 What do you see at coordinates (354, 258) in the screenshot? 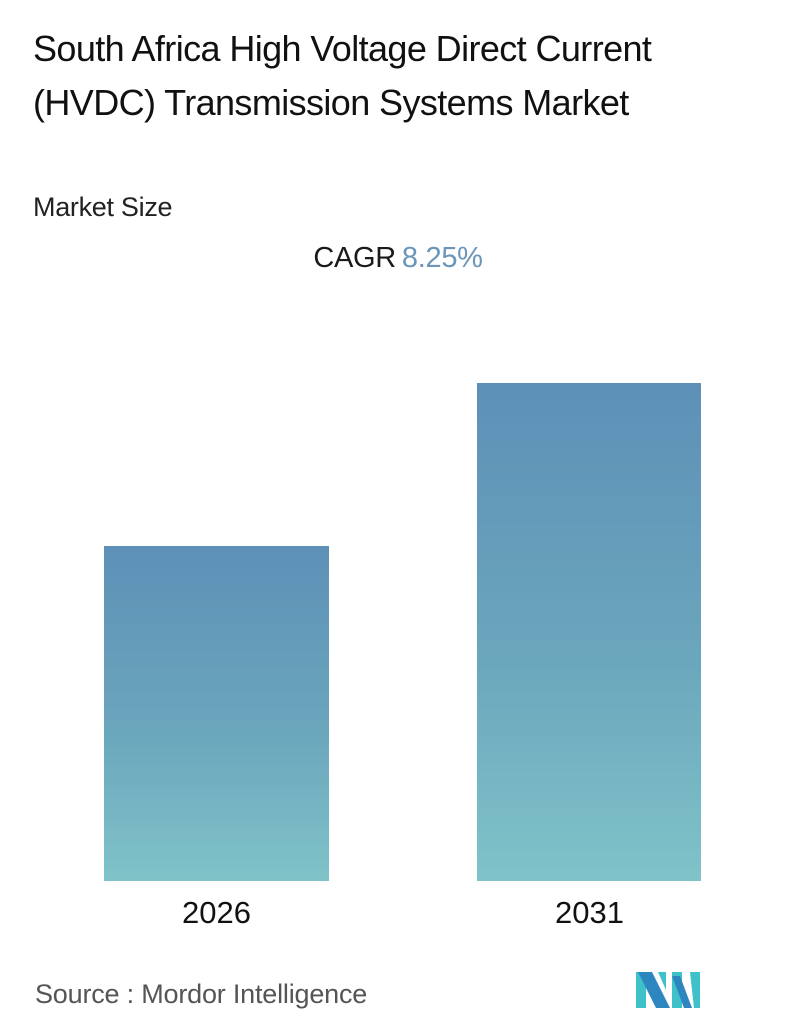
I see `cagr-label: CAGR` at bounding box center [354, 258].